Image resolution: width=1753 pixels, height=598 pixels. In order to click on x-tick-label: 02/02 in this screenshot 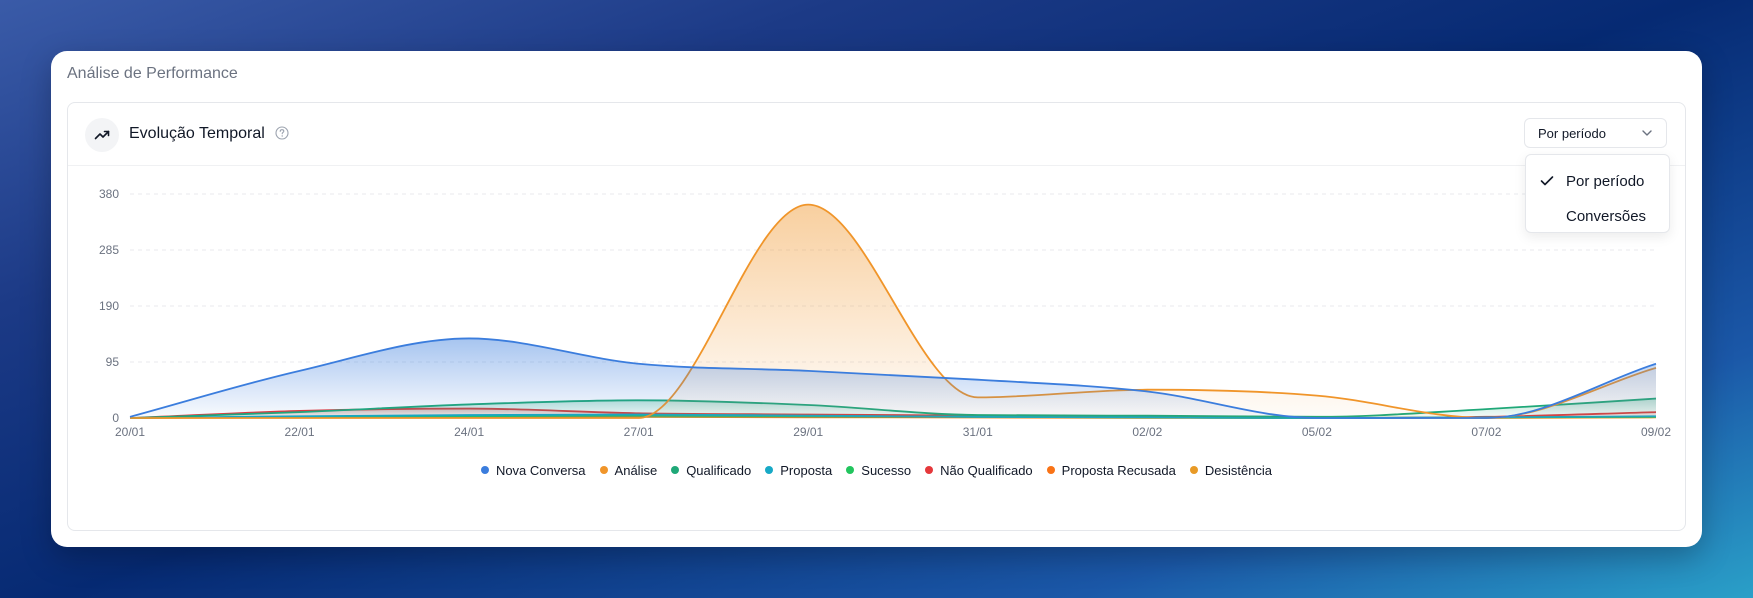, I will do `click(1147, 432)`.